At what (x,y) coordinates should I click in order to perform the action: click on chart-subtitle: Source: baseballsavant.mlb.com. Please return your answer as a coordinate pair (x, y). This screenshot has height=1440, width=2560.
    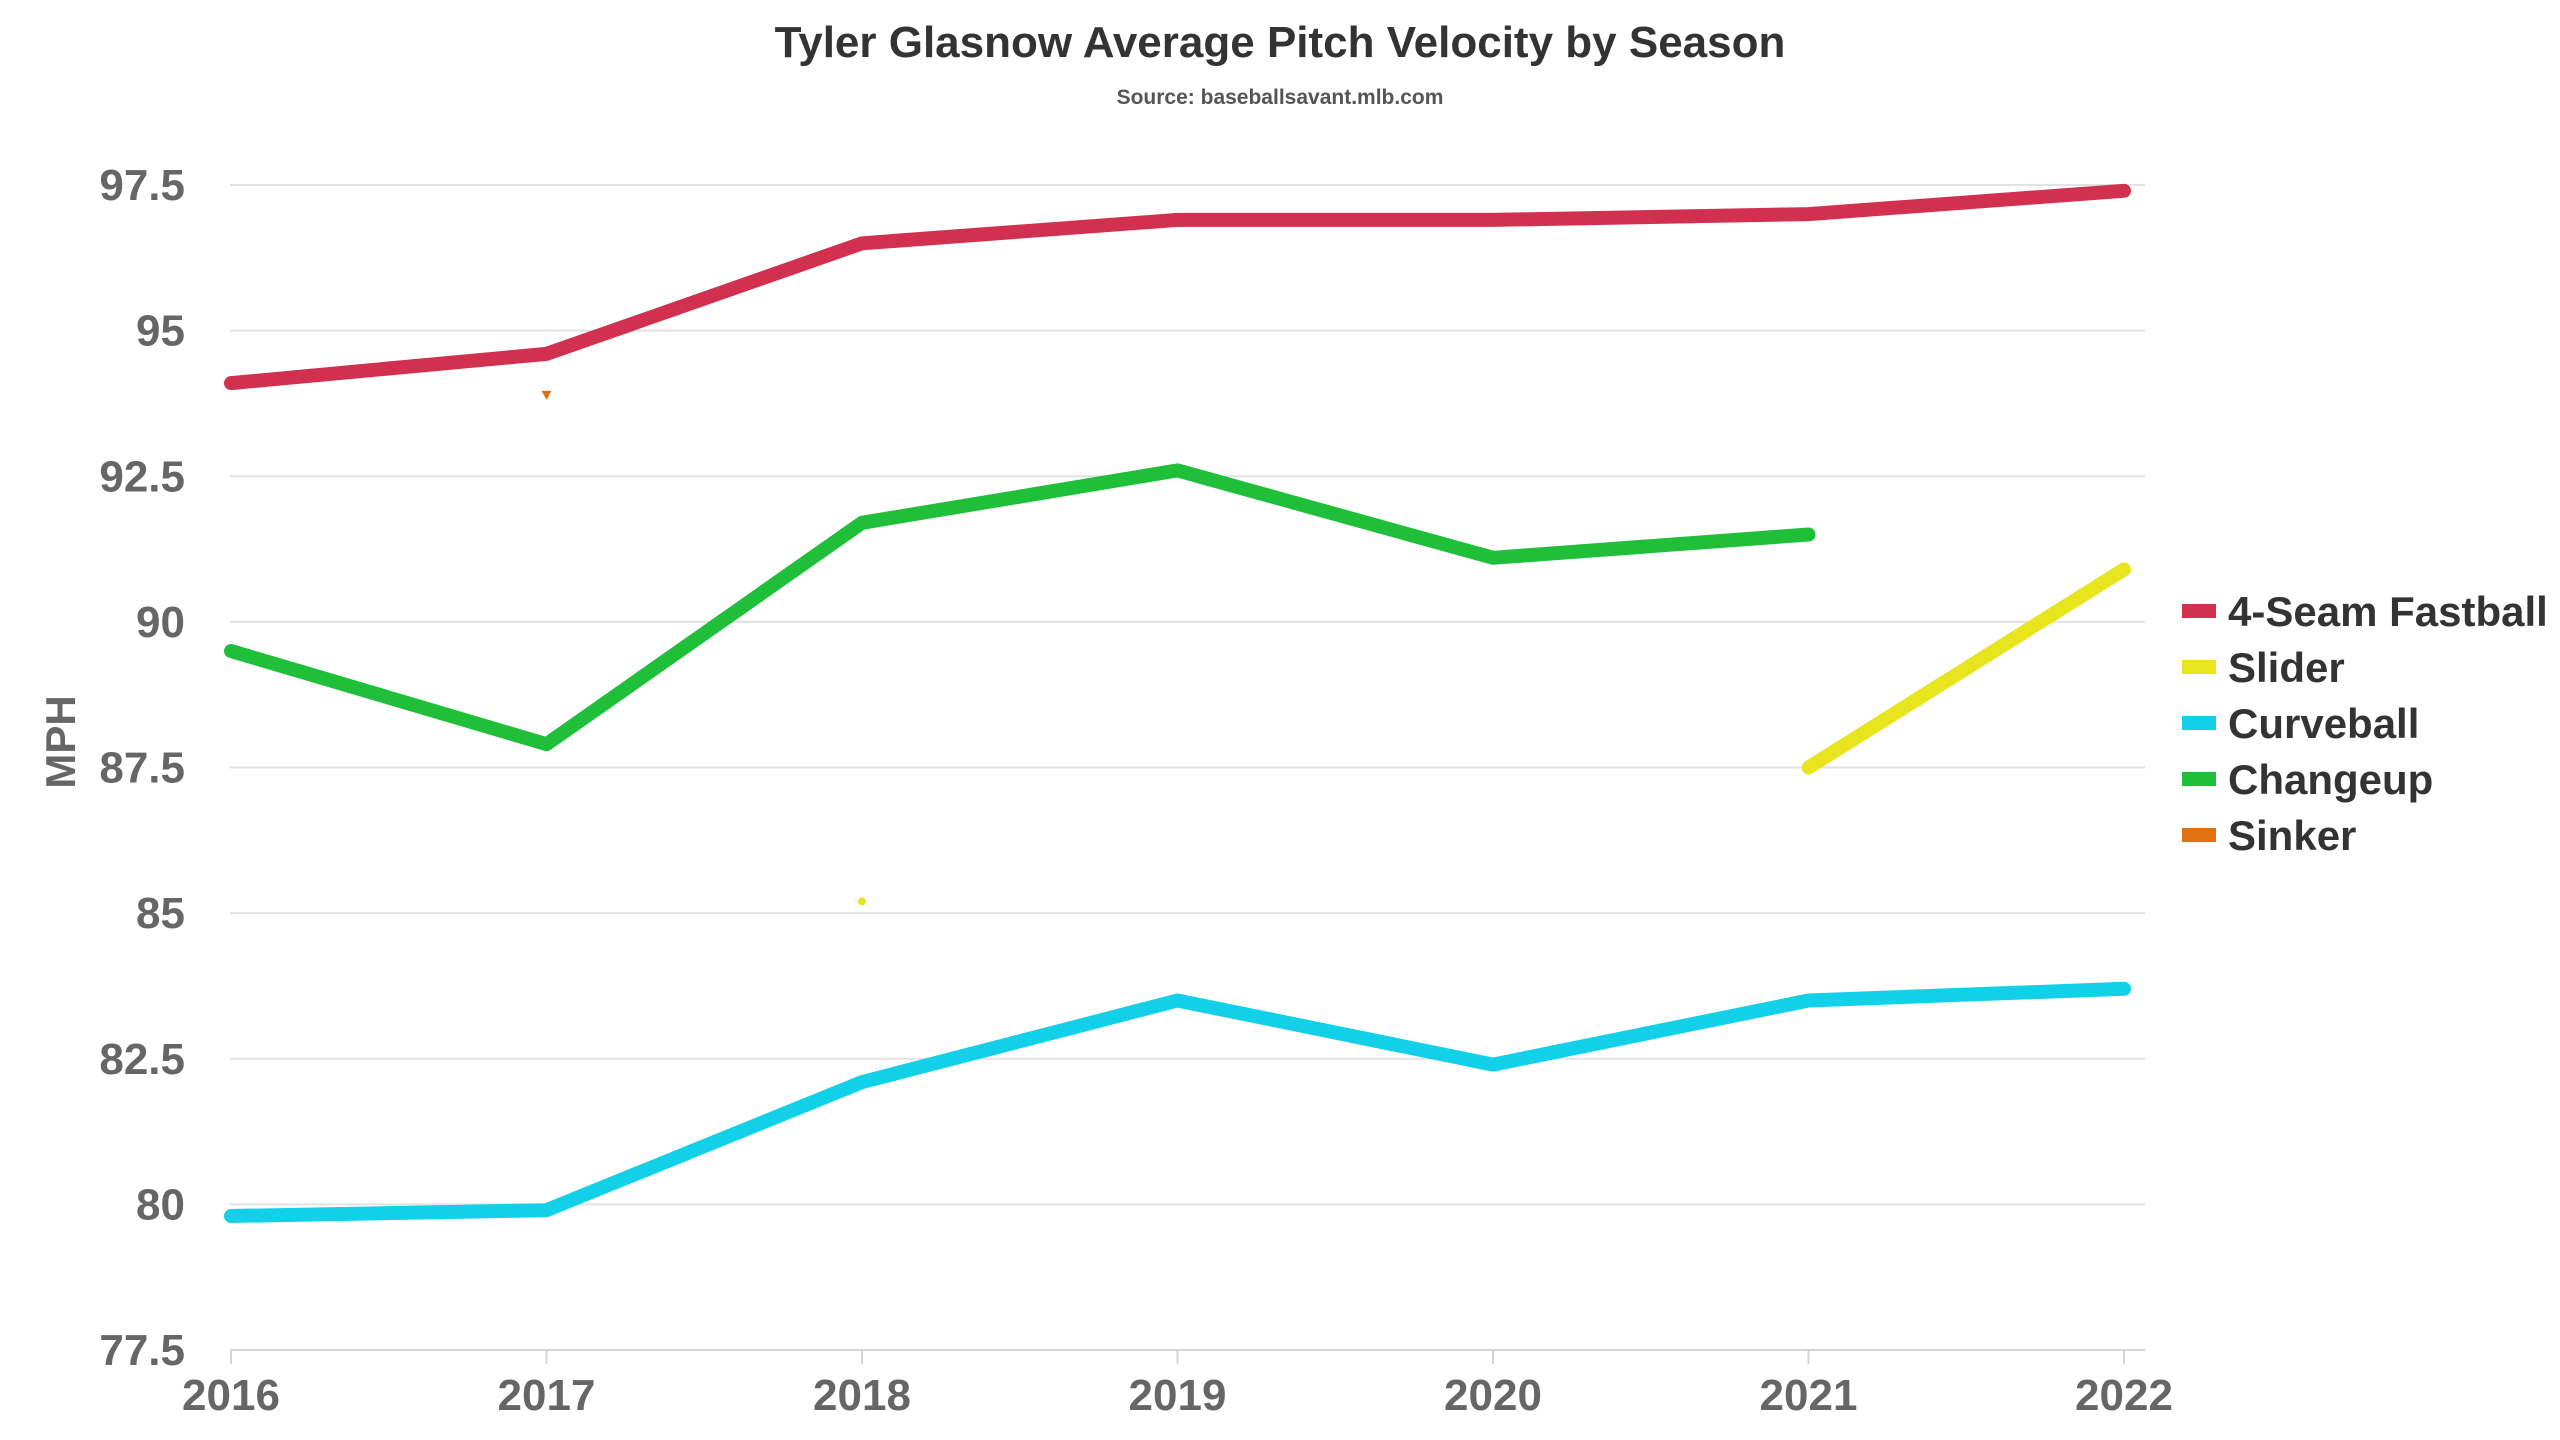
    Looking at the image, I should click on (1280, 97).